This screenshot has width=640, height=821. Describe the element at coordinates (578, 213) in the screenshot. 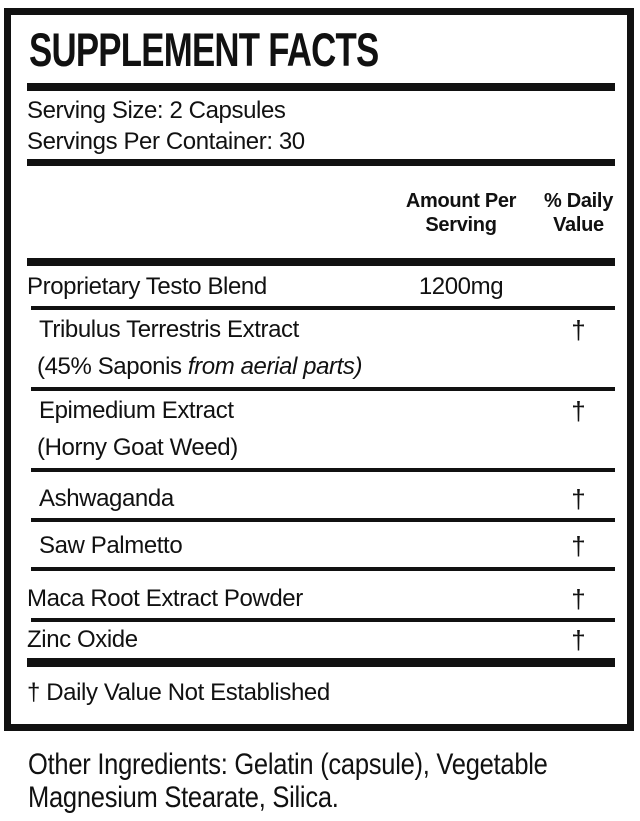

I see `percent-daily-value-header: % Daily Value` at that location.